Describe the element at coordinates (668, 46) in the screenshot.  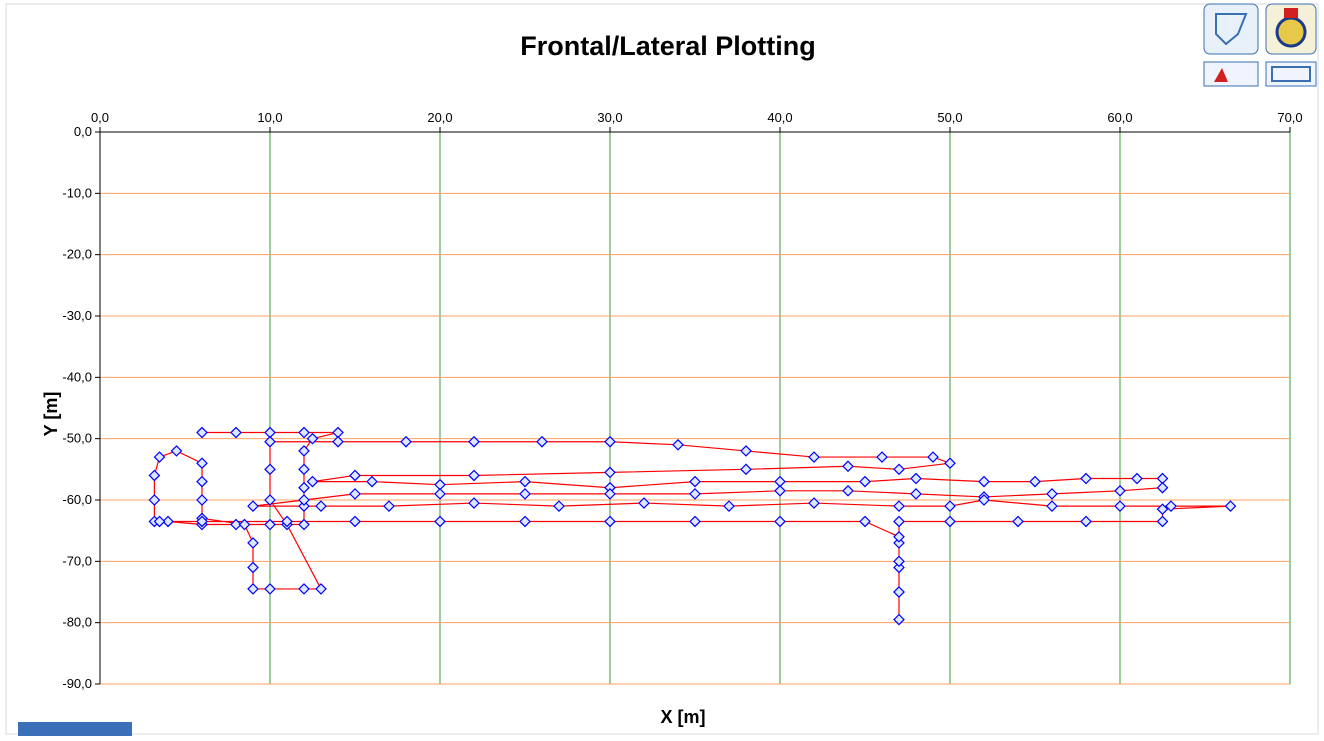
I see `chart-title: Frontal/Lateral Plotting` at that location.